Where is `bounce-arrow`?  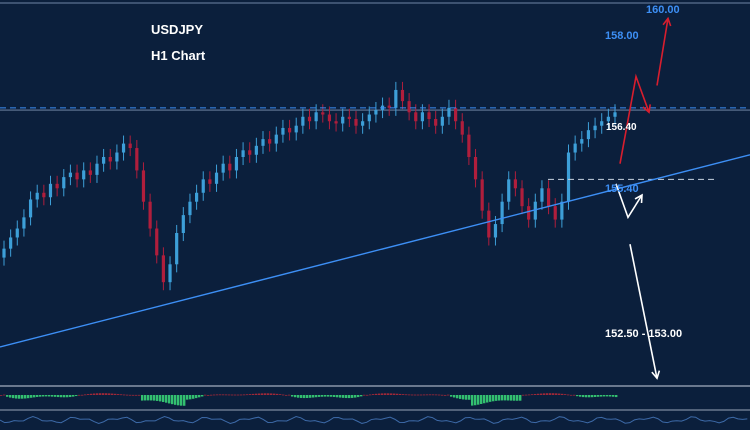
bounce-arrow is located at coordinates (629, 201).